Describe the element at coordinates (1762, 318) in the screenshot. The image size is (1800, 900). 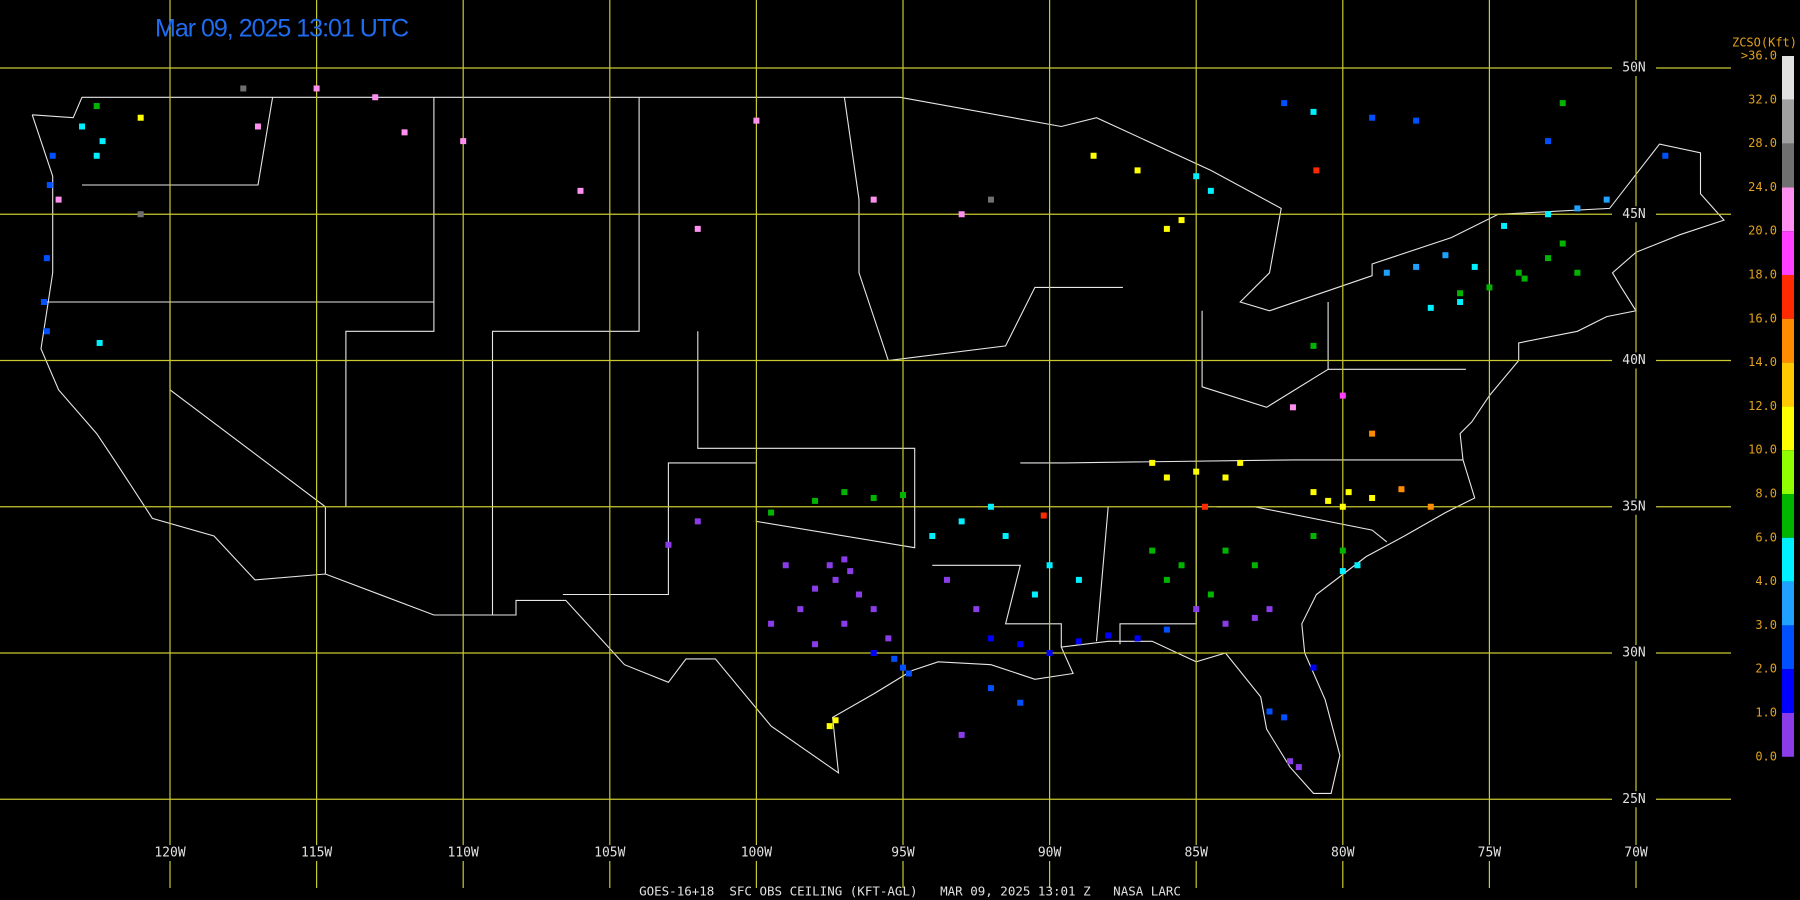
I see `legend-label: 16.0` at that location.